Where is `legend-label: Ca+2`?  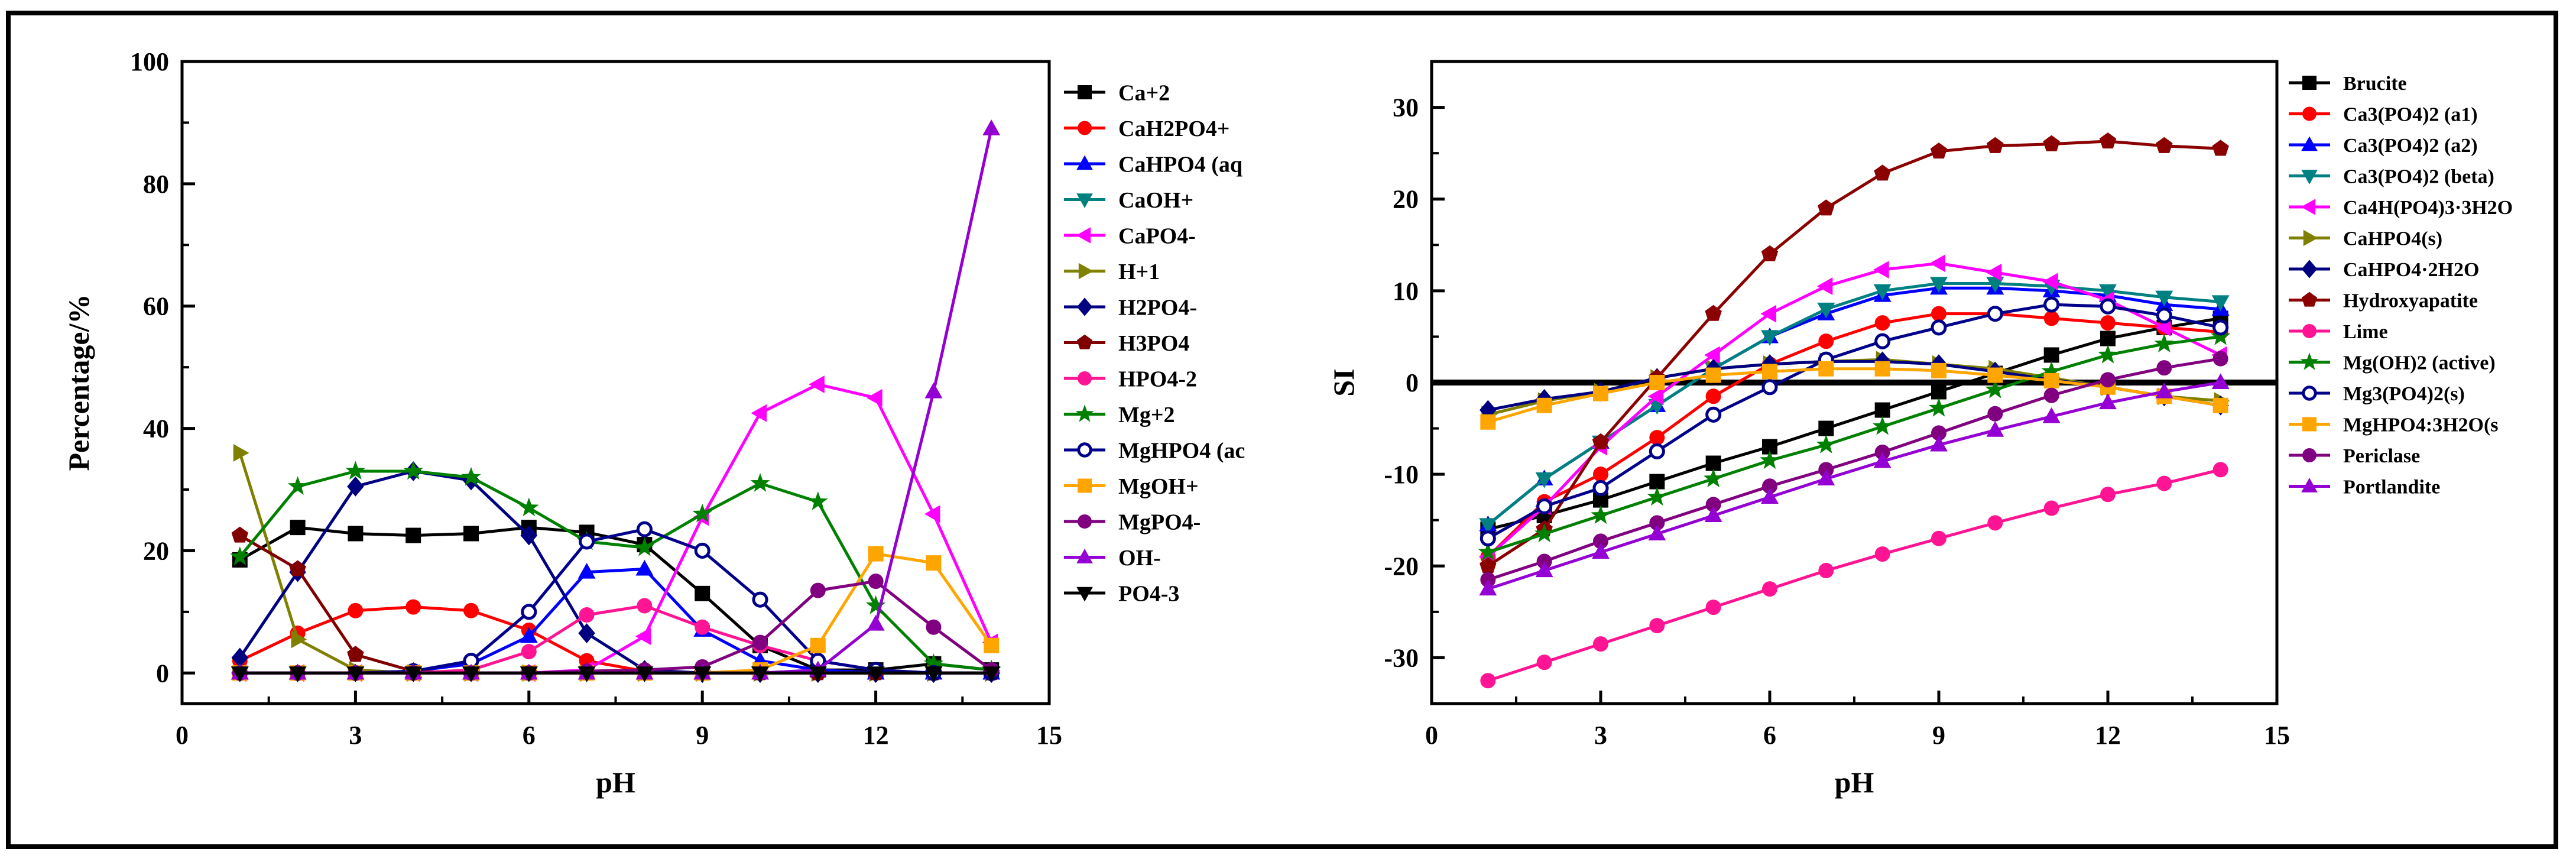 legend-label: Ca+2 is located at coordinates (1144, 92).